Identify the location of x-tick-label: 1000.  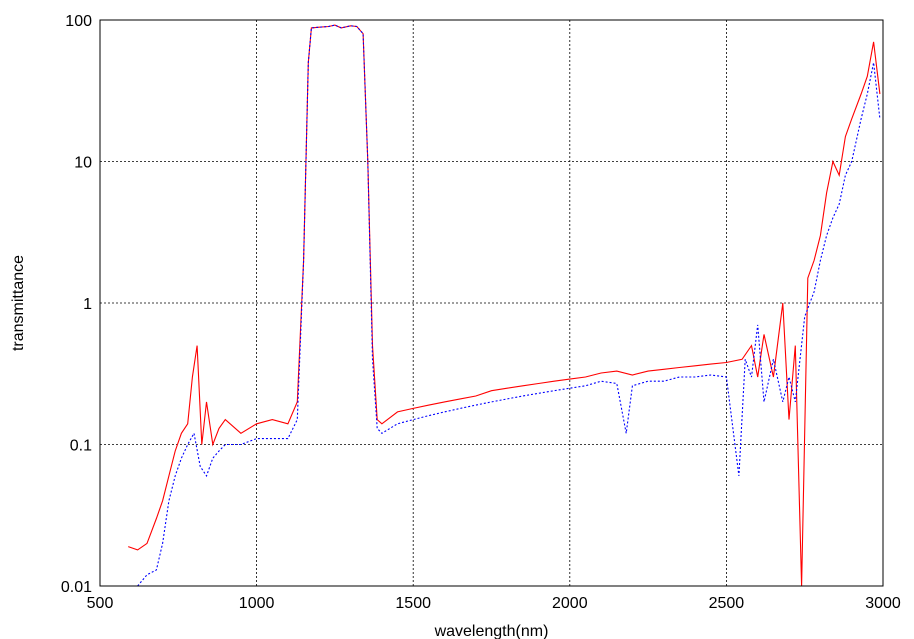
(257, 603).